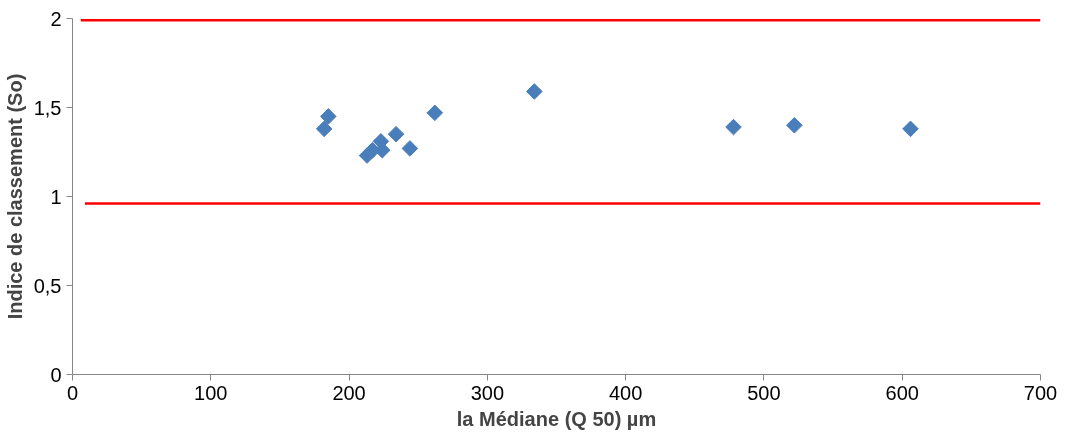 This screenshot has width=1089, height=436. I want to click on x-tick-label: 200, so click(349, 392).